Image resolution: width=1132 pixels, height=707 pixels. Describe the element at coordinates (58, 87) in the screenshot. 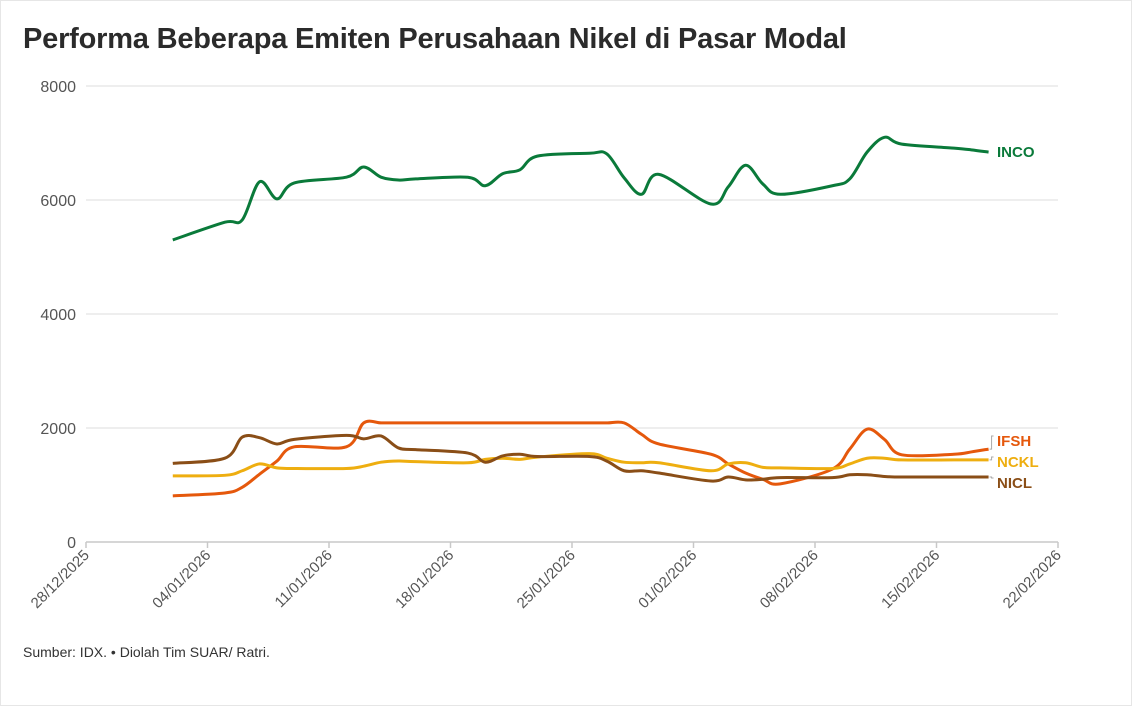

I see `y-tick-label: 8000` at that location.